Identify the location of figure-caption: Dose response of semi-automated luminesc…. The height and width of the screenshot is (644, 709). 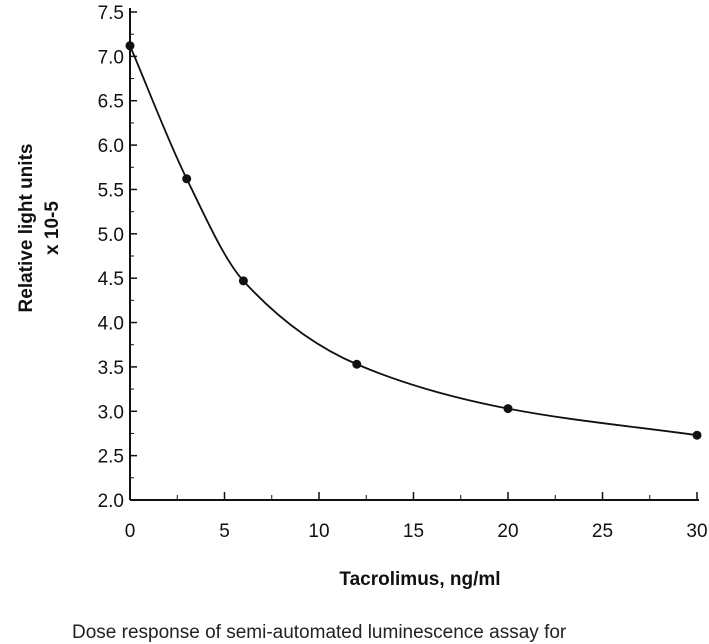
(319, 632).